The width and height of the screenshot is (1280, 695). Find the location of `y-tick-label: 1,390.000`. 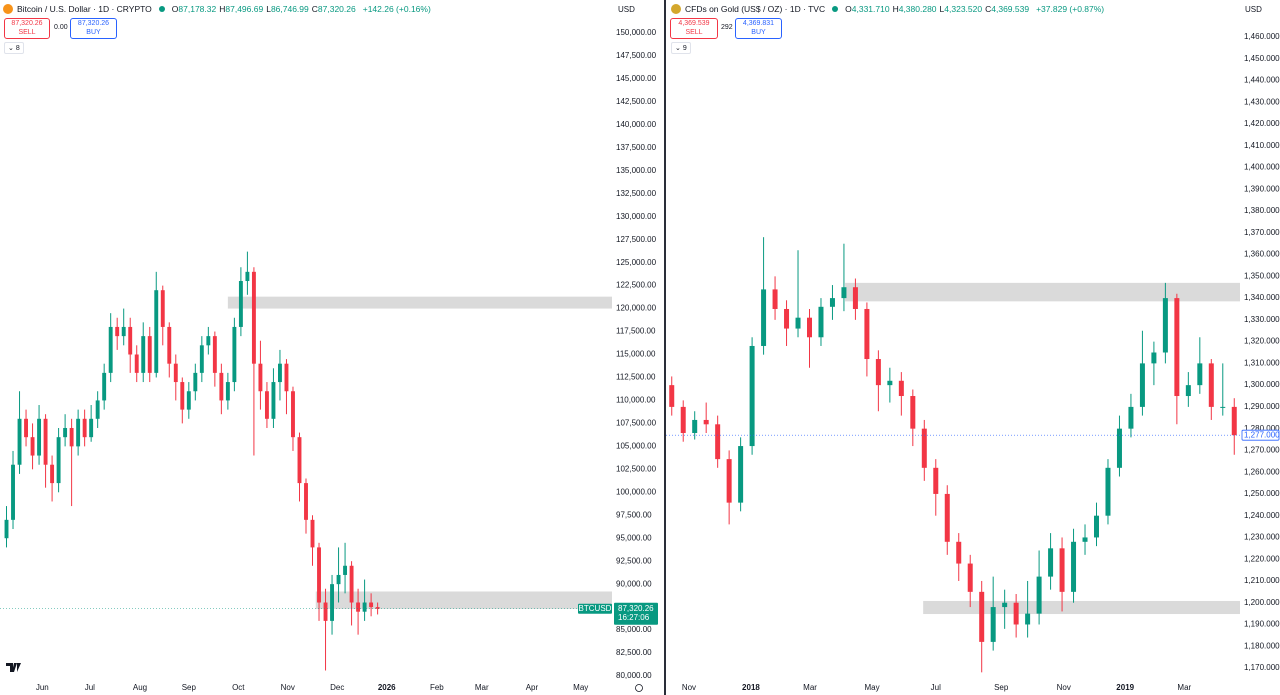

y-tick-label: 1,390.000 is located at coordinates (1262, 188).